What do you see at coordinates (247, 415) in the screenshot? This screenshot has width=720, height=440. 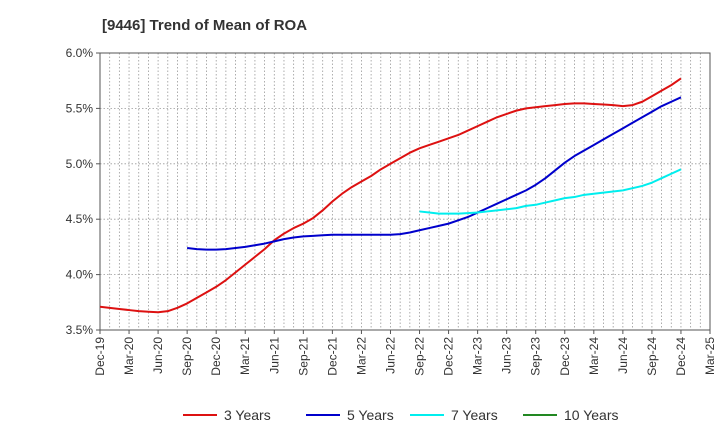 I see `legend-label: 3 Years` at bounding box center [247, 415].